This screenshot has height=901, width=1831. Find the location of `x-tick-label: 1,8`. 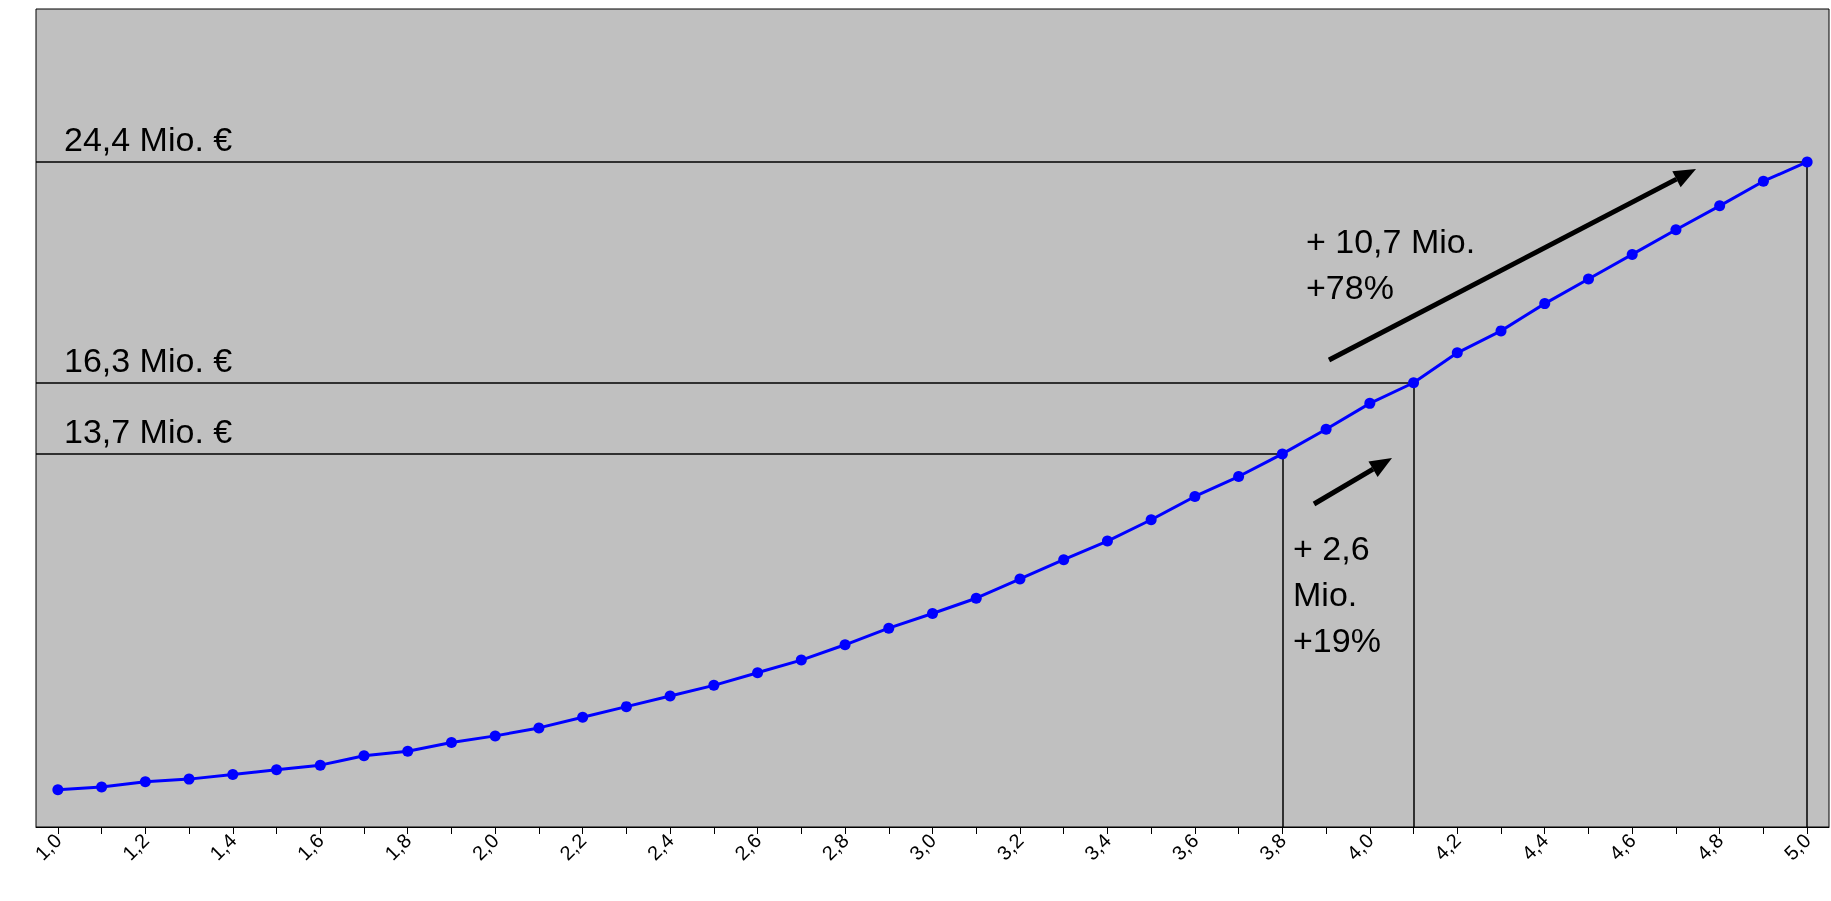

x-tick-label: 1,8 is located at coordinates (398, 847).